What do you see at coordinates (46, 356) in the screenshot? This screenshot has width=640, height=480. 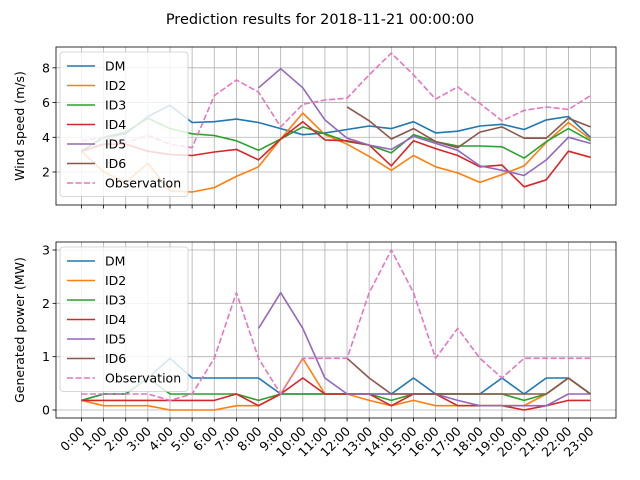 I see `y-tick-label: 1` at bounding box center [46, 356].